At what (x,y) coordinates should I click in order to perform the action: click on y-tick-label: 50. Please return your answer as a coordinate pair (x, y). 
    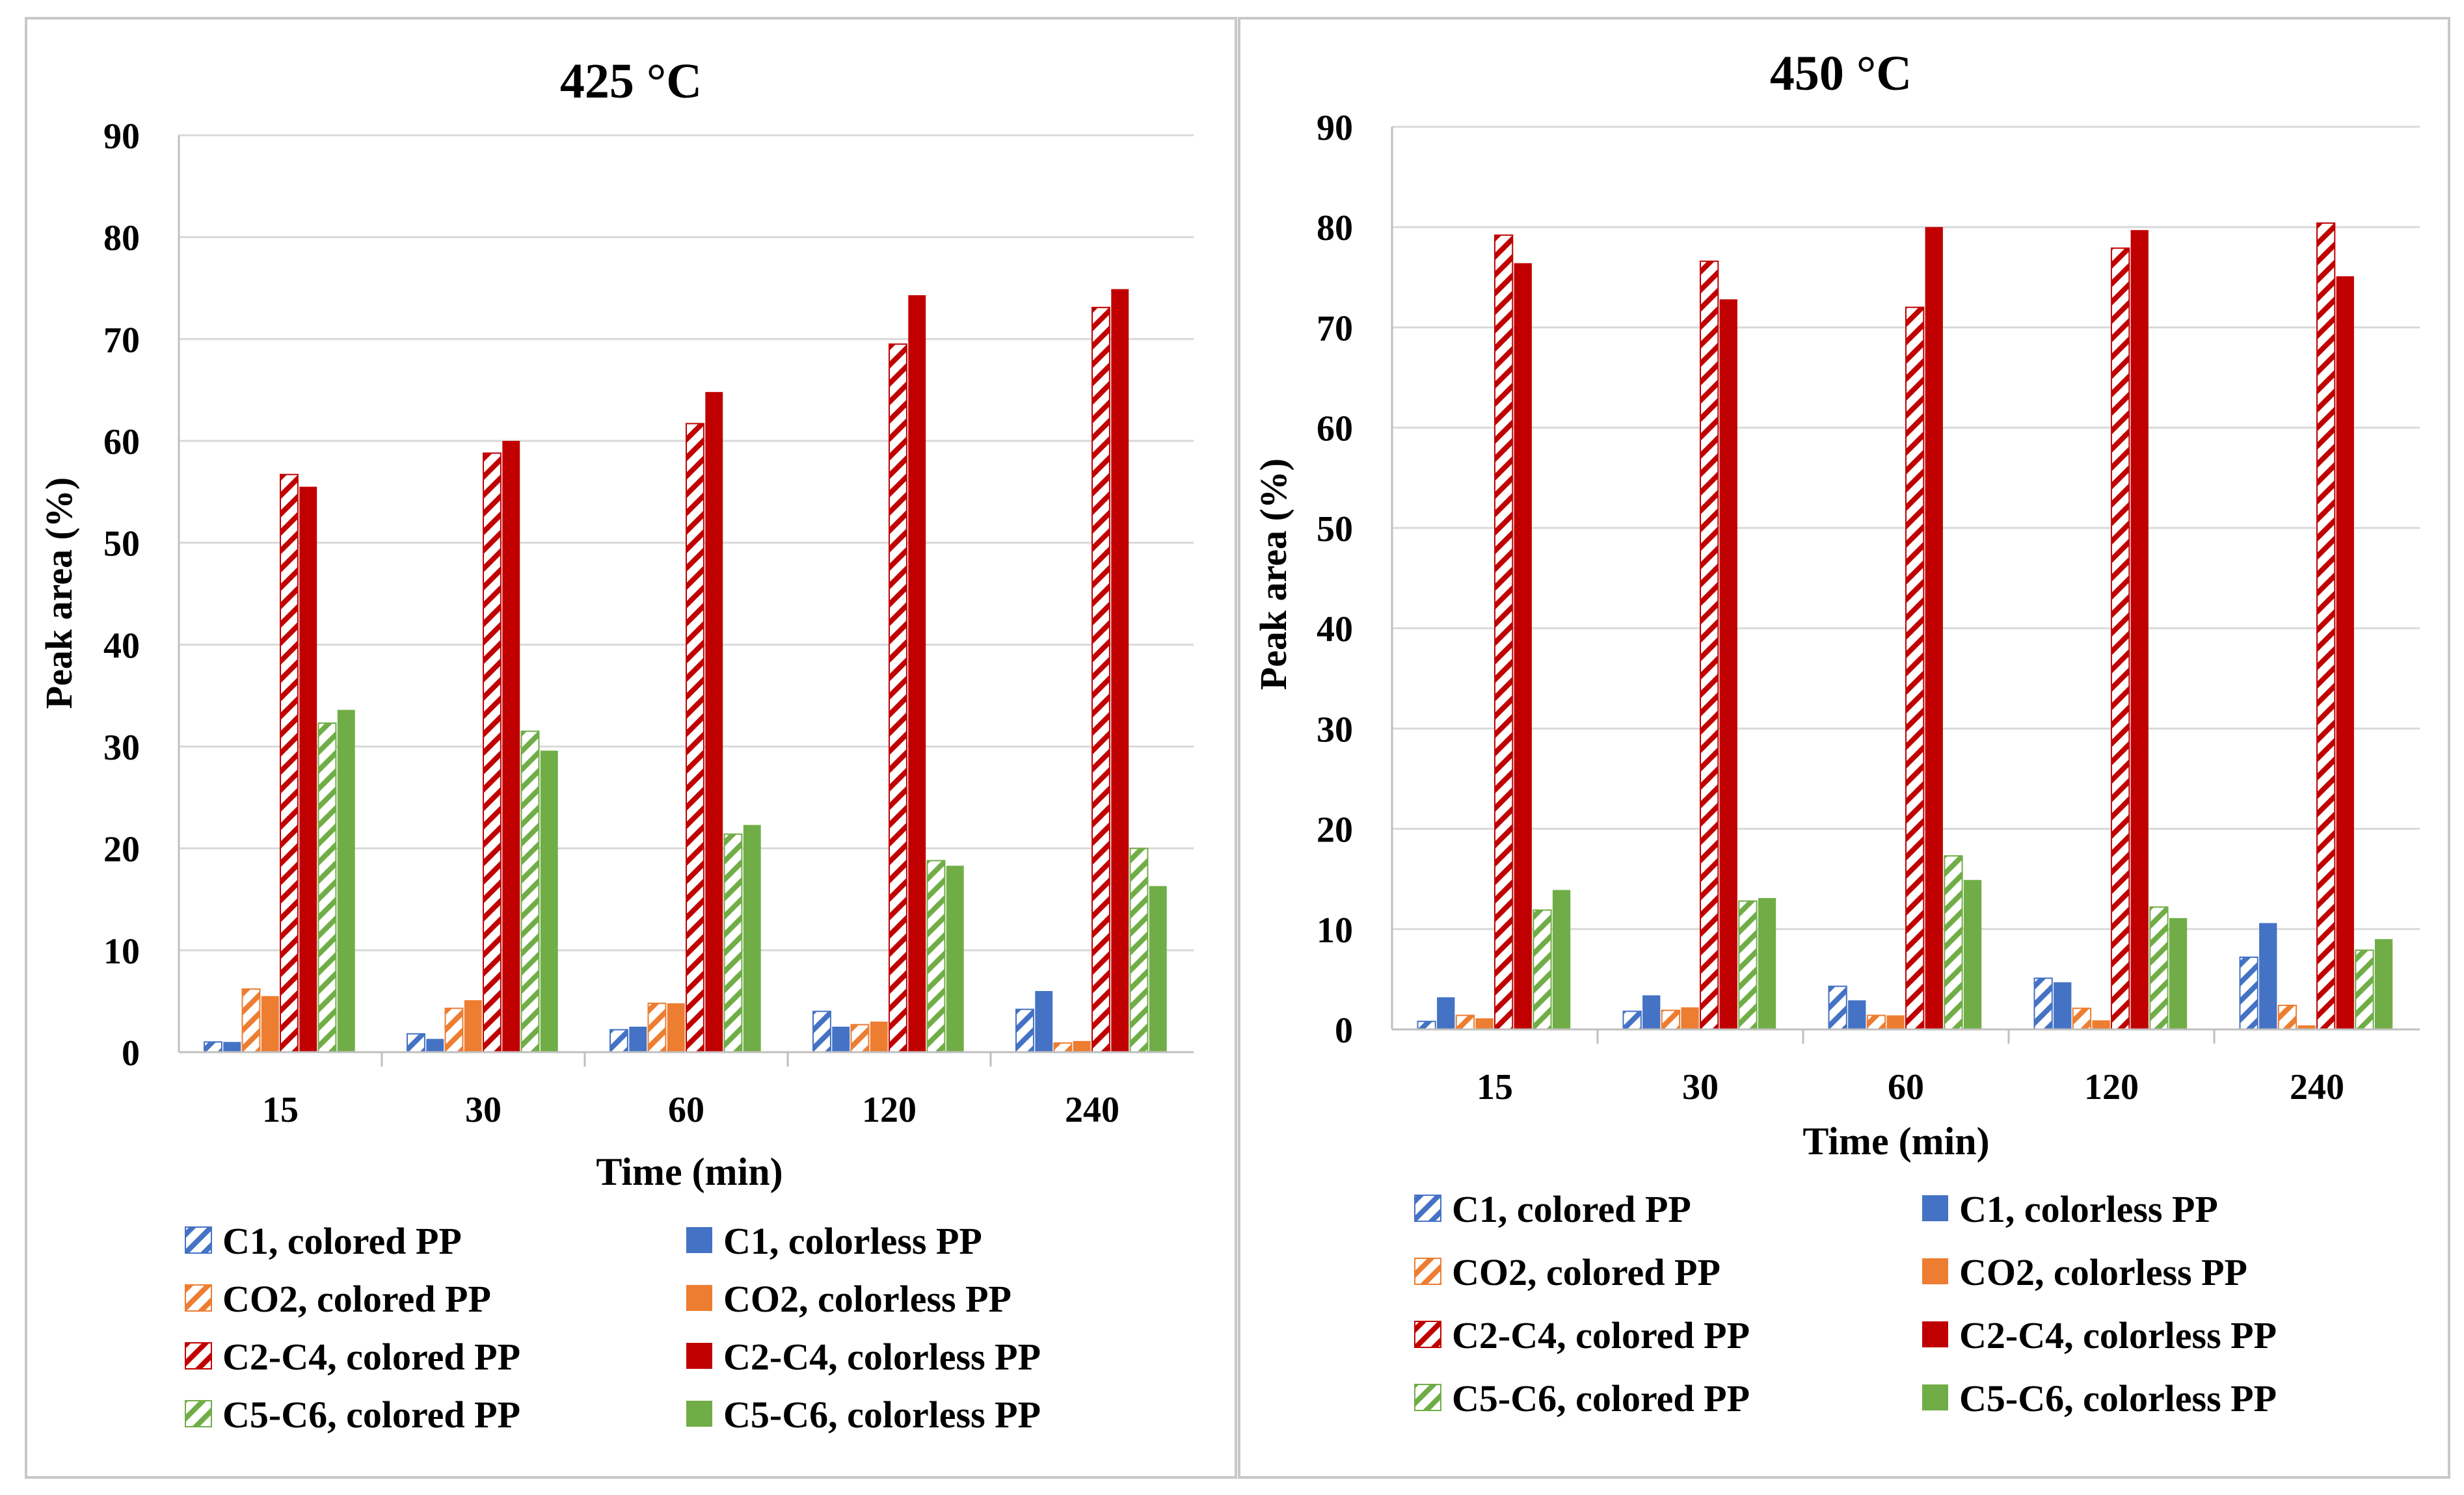
    Looking at the image, I should click on (1335, 529).